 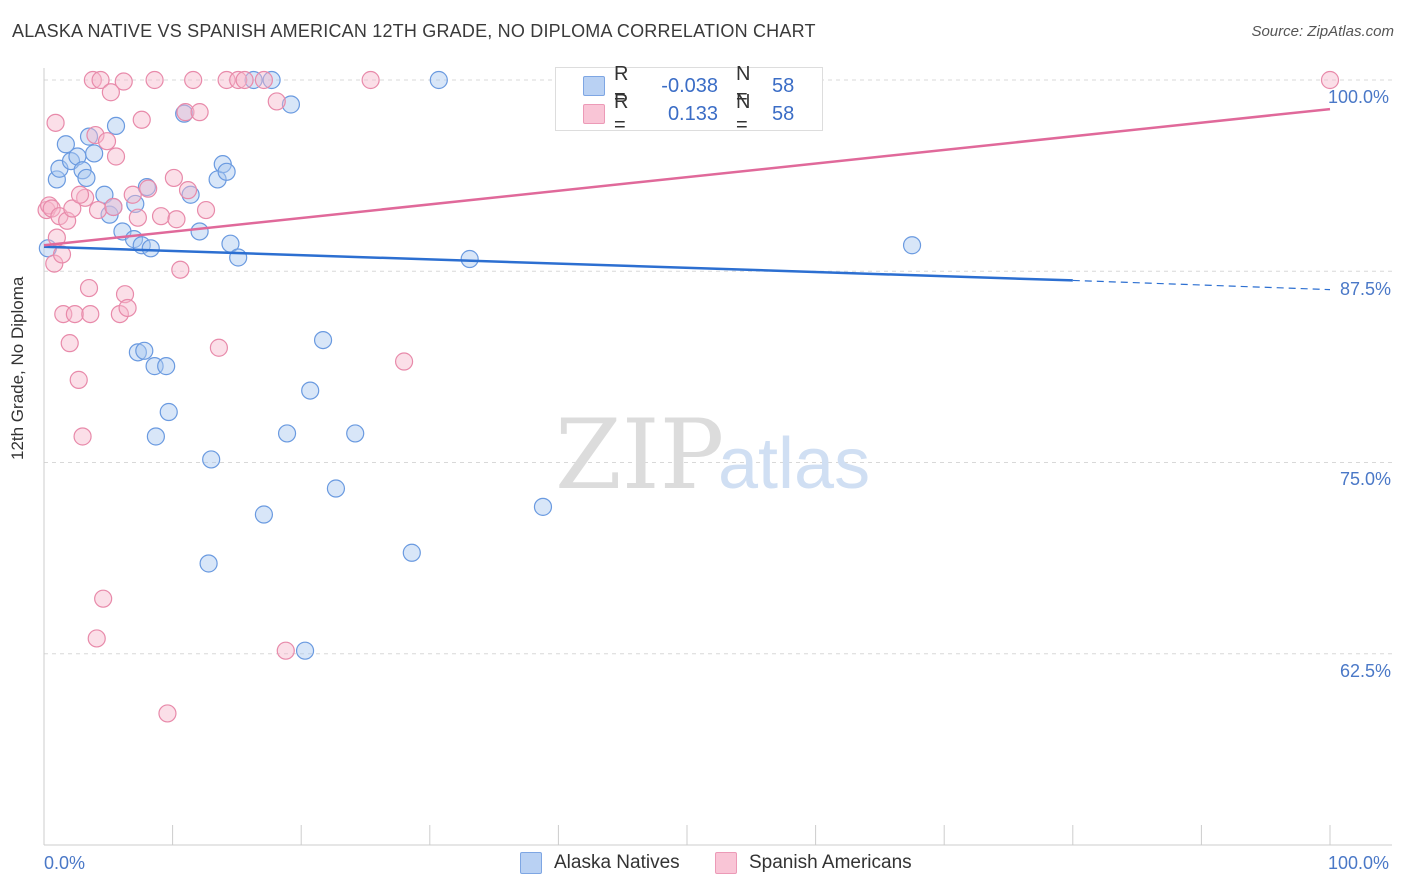 What do you see at coordinates (594, 114) in the screenshot?
I see `swatch-pink` at bounding box center [594, 114].